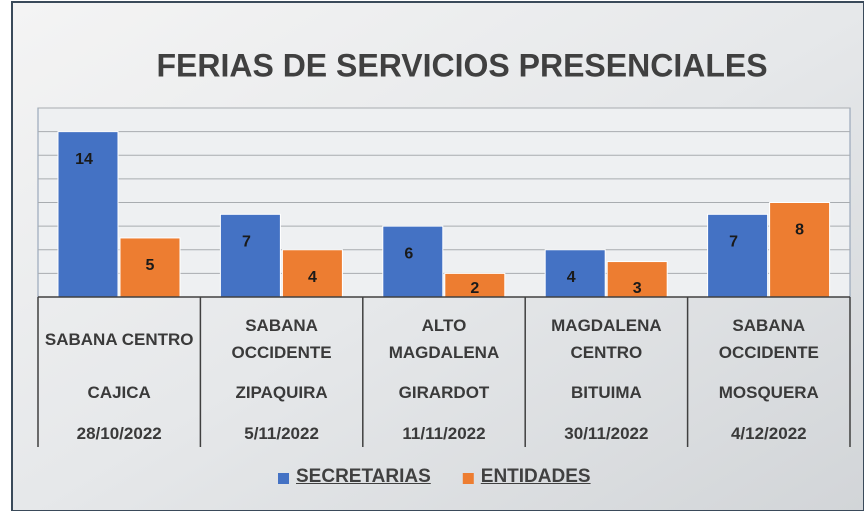  What do you see at coordinates (119, 433) in the screenshot?
I see `category-label: 28/10/2022` at bounding box center [119, 433].